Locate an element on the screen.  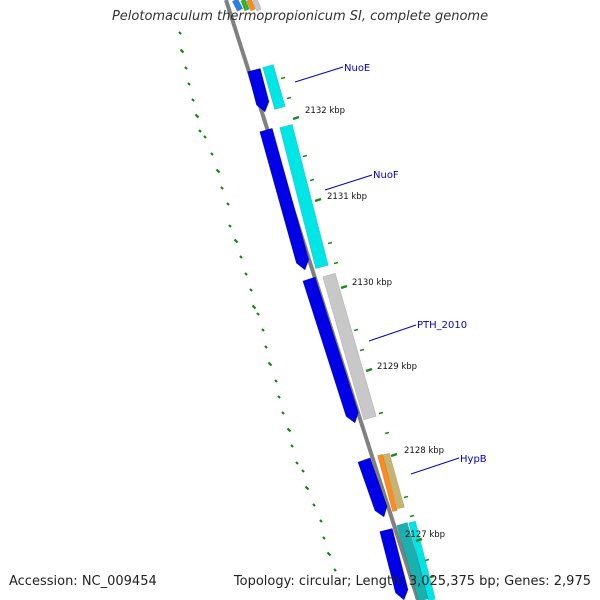
gene-label: HypB is located at coordinates (473, 459).